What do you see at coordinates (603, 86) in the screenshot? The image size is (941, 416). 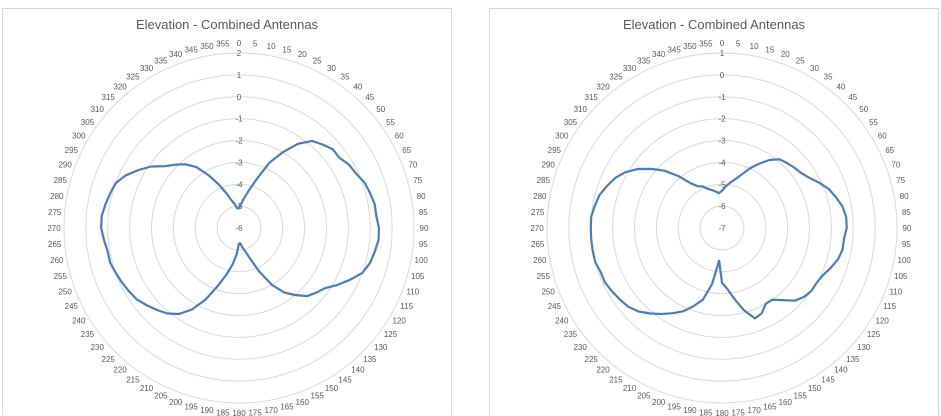 I see `angle-tick-label: 320` at bounding box center [603, 86].